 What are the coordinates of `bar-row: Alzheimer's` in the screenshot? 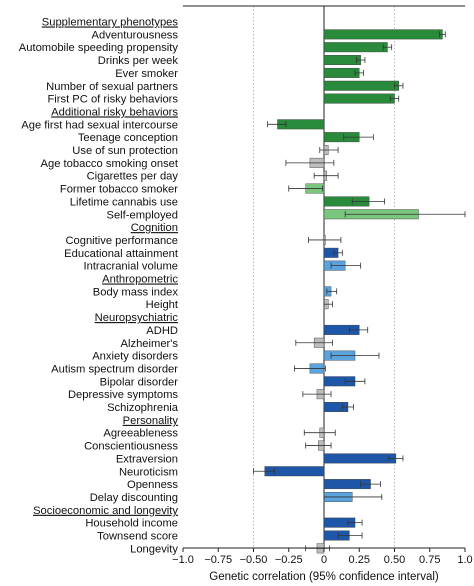 It's located at (227, 344).